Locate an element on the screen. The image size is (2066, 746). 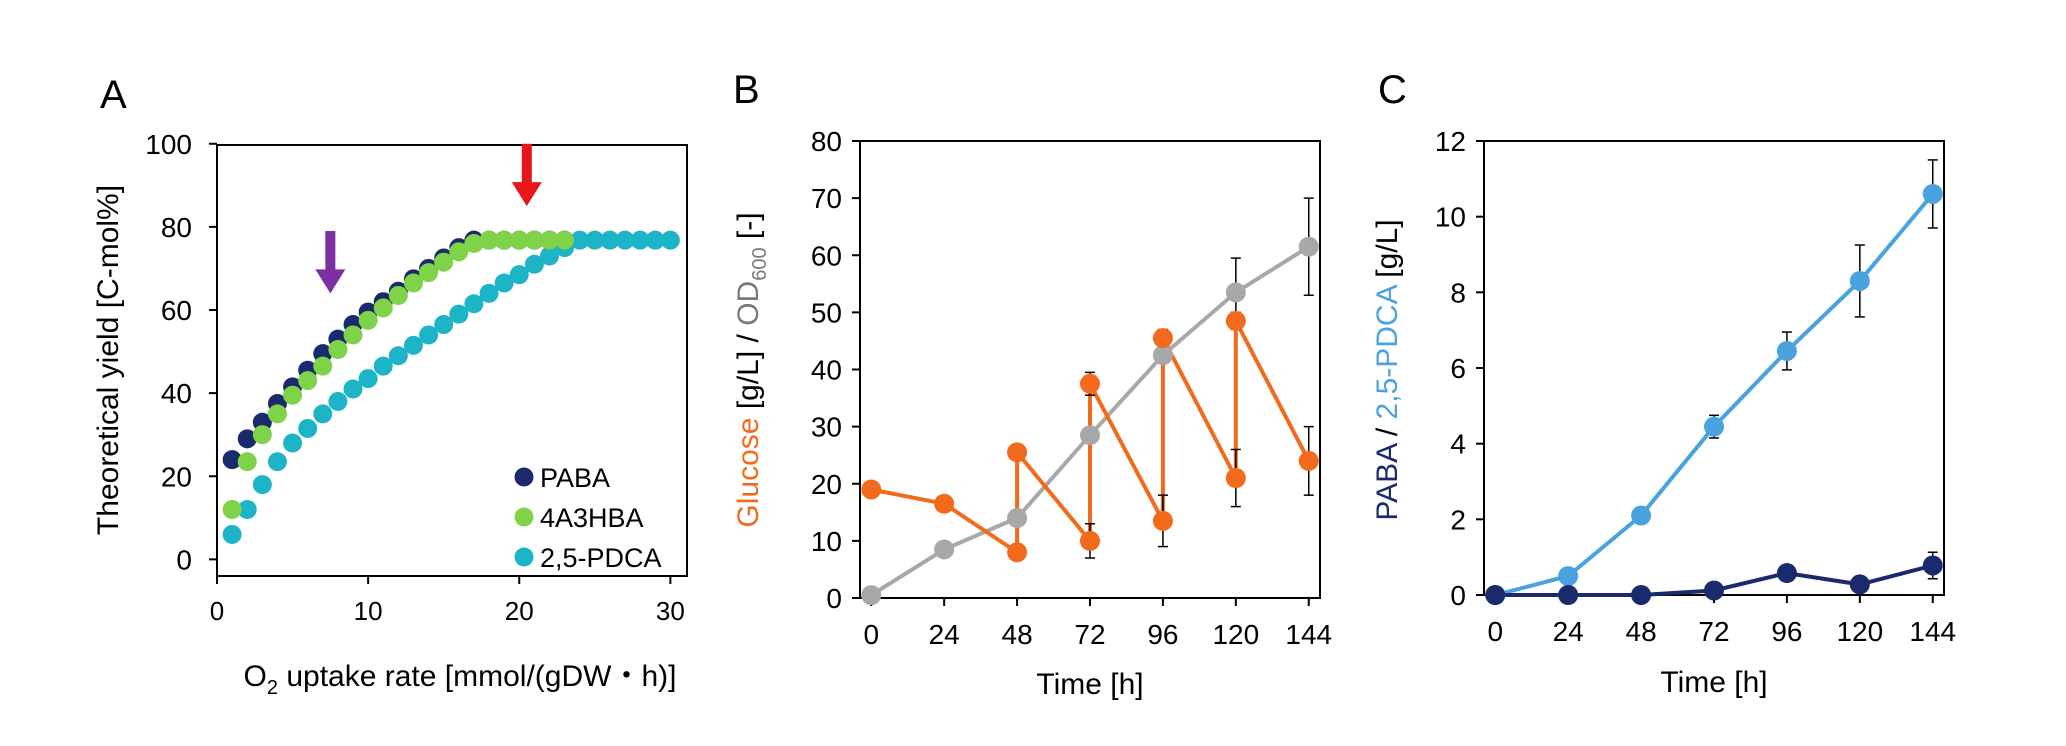
panel-c-y-tick-label: 10 is located at coordinates (1450, 217).